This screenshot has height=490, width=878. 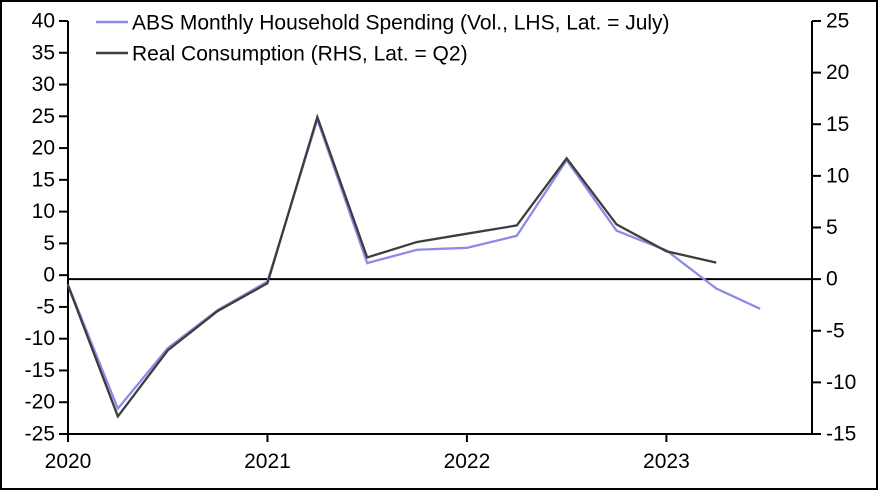 What do you see at coordinates (43, 52) in the screenshot?
I see `left-axis-tick-label: 35` at bounding box center [43, 52].